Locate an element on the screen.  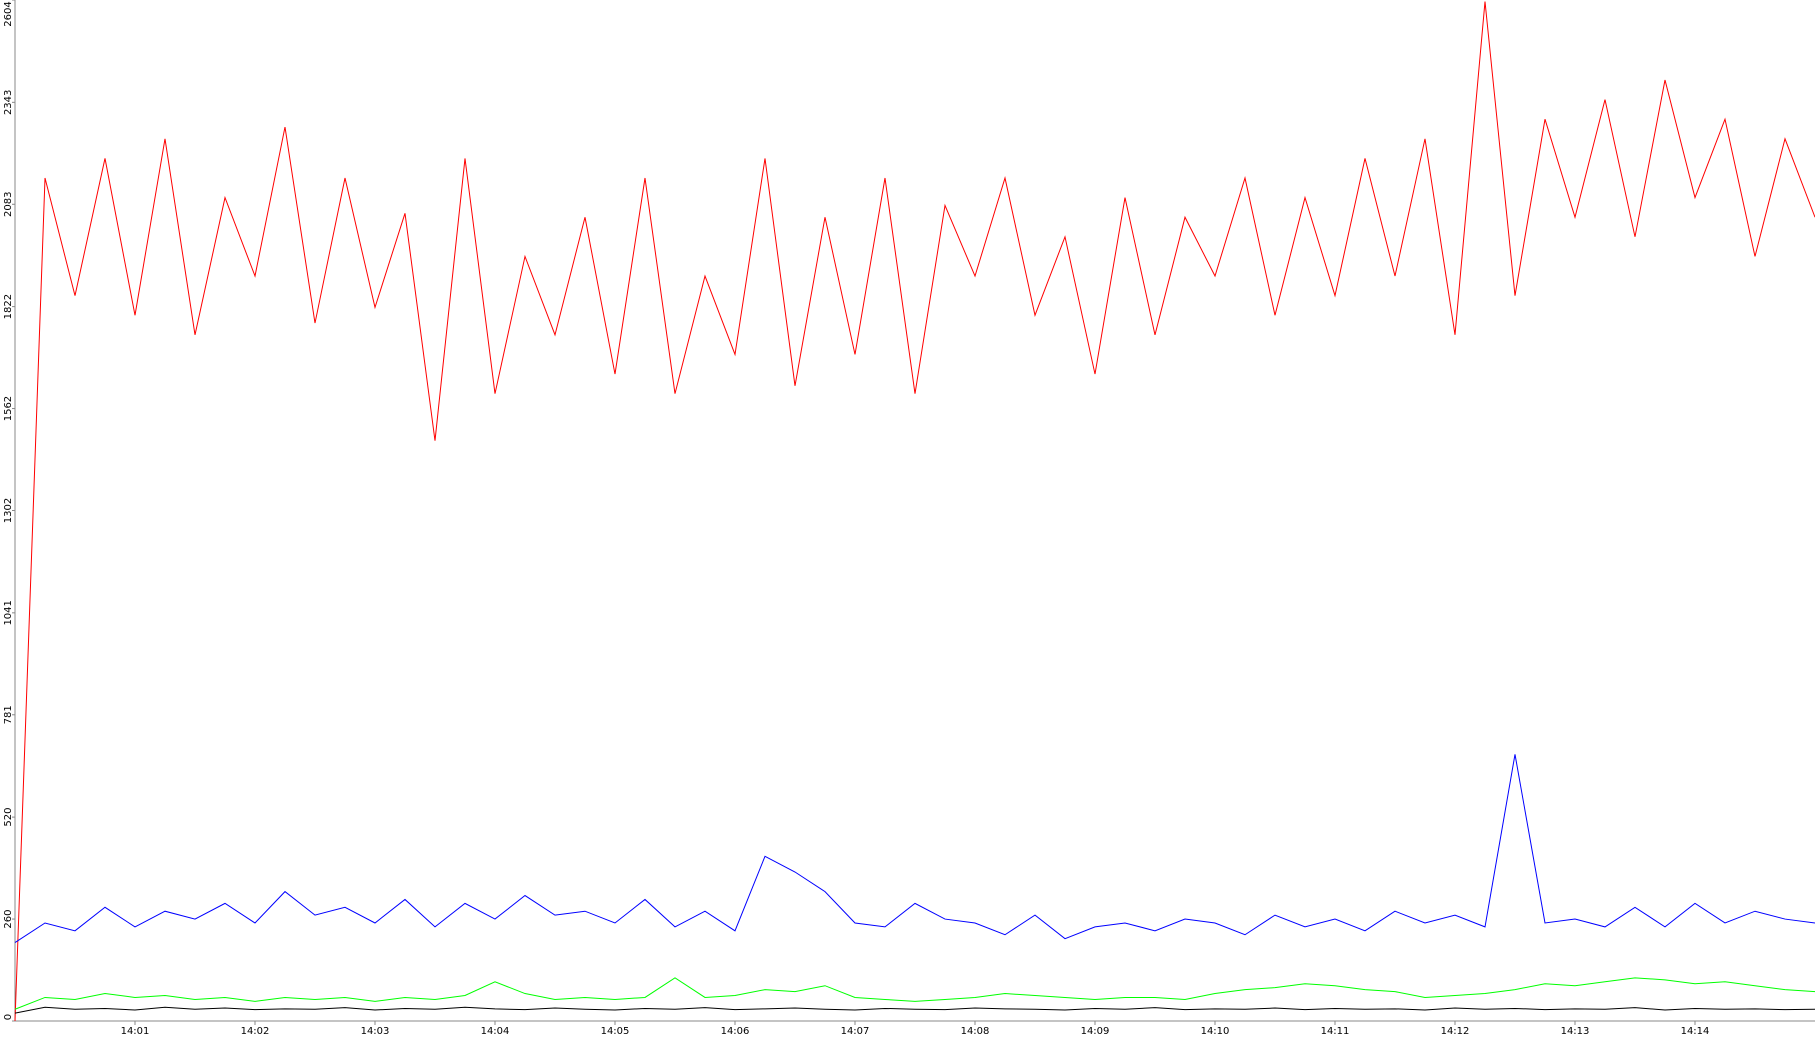
y-tick-label: 2083 is located at coordinates (8, 204).